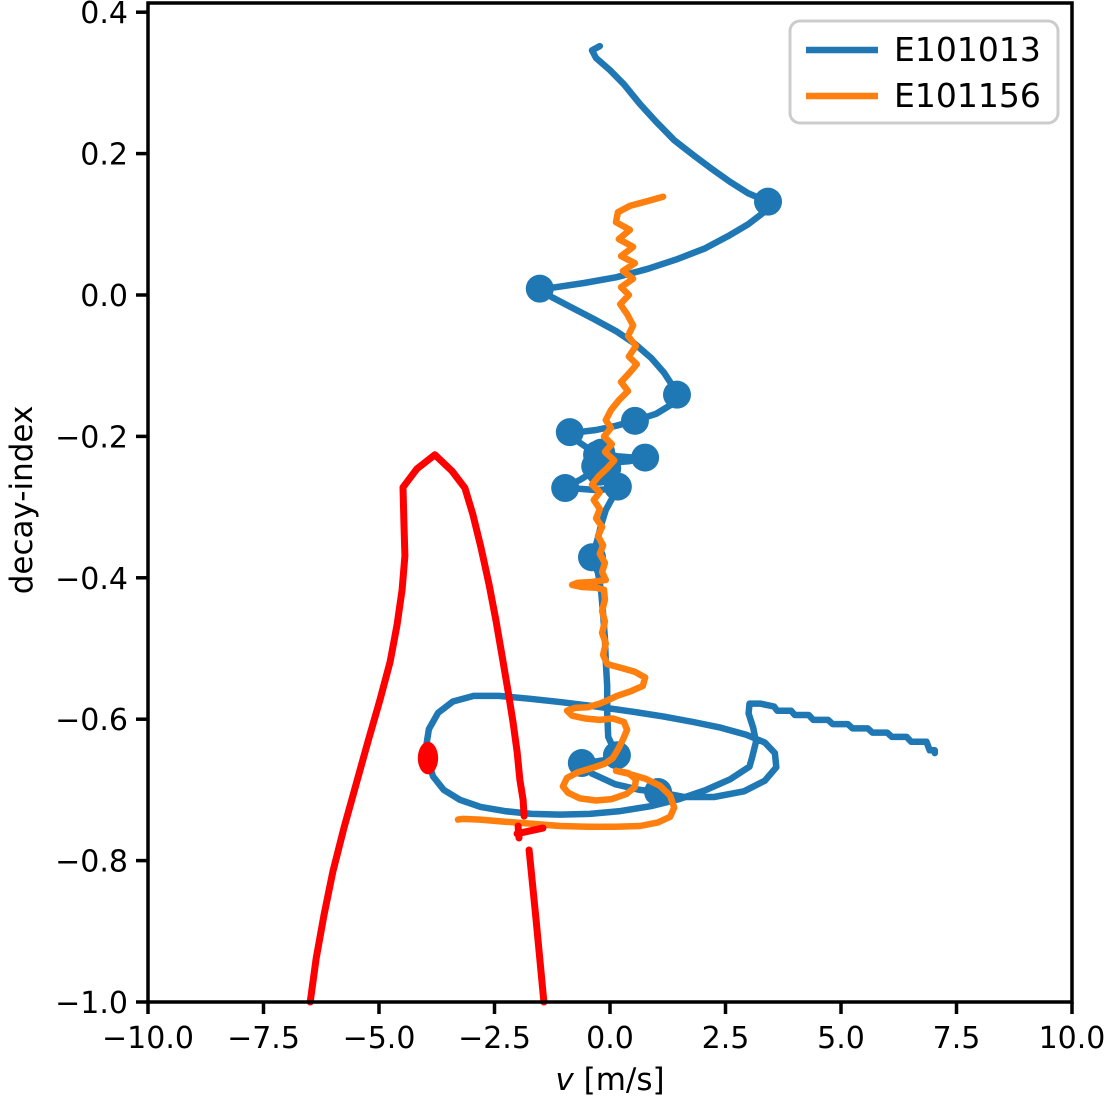 The height and width of the screenshot is (1104, 1107). I want to click on red-state-marker, so click(428, 758).